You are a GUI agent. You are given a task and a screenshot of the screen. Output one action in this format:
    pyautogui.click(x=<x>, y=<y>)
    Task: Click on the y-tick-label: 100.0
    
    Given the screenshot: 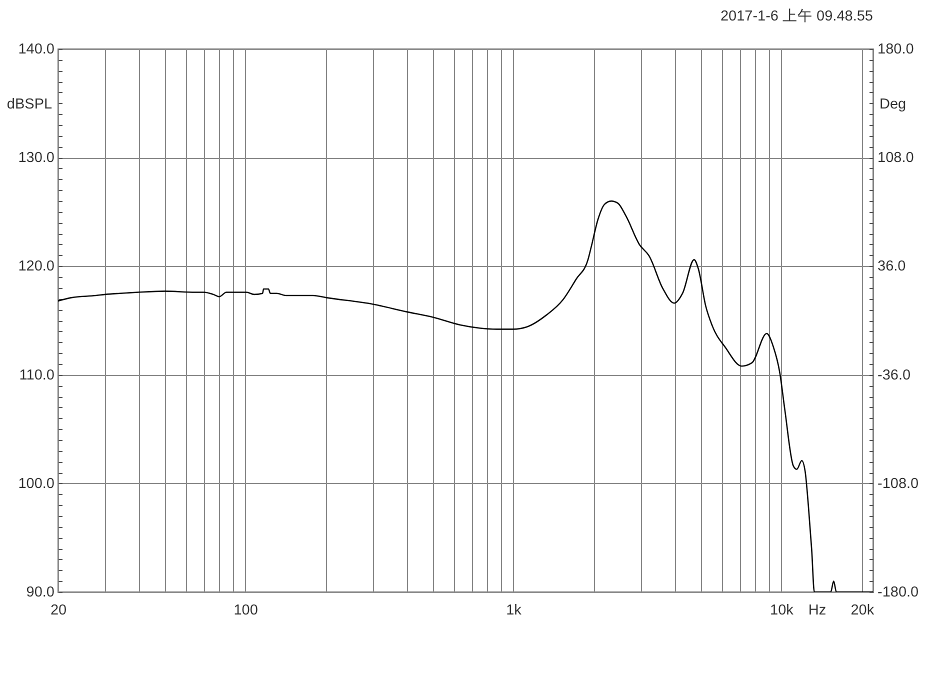 What is the action you would take?
    pyautogui.click(x=36, y=484)
    